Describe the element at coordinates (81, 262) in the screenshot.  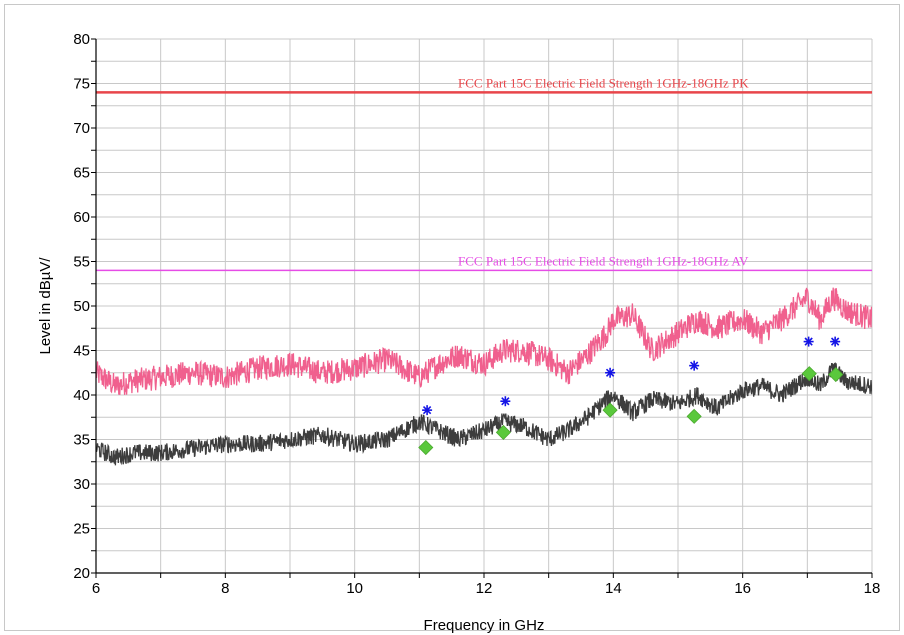
I see `y-tick-label: 55` at that location.